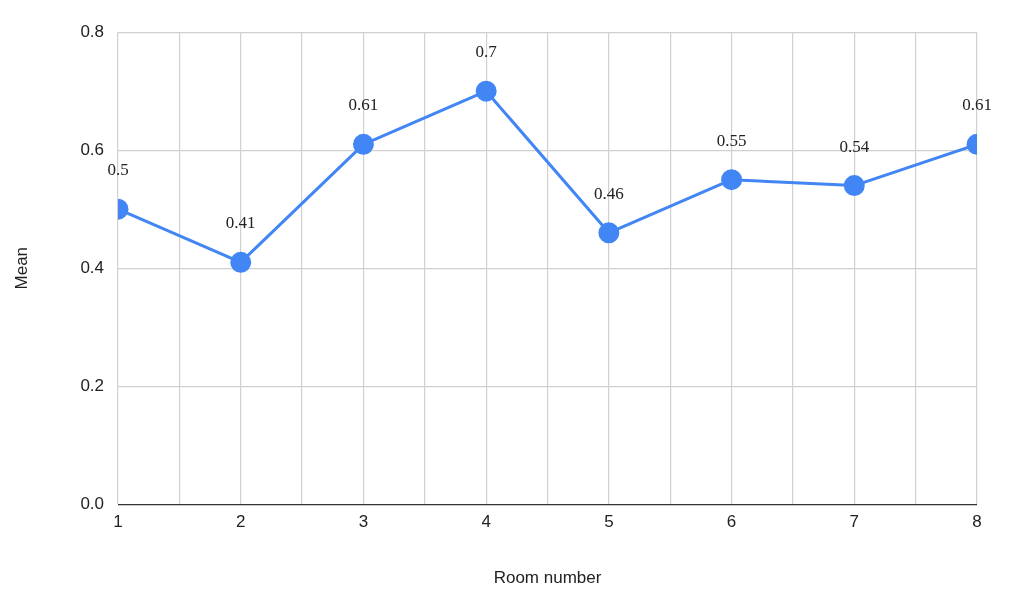 The image size is (1009, 601). What do you see at coordinates (363, 522) in the screenshot?
I see `x-tick-label: 3` at bounding box center [363, 522].